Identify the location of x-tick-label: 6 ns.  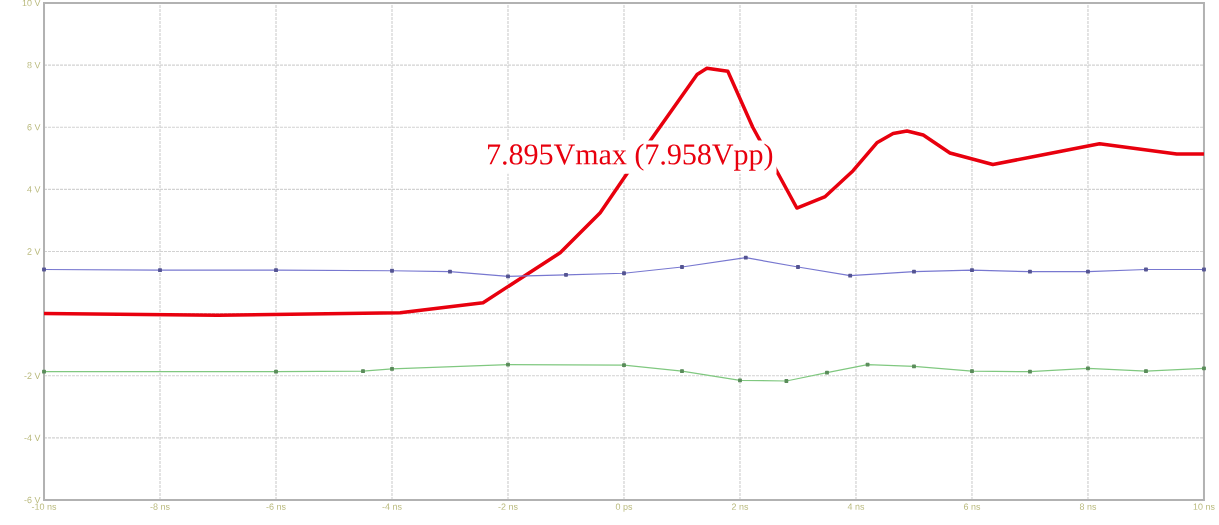
(972, 506).